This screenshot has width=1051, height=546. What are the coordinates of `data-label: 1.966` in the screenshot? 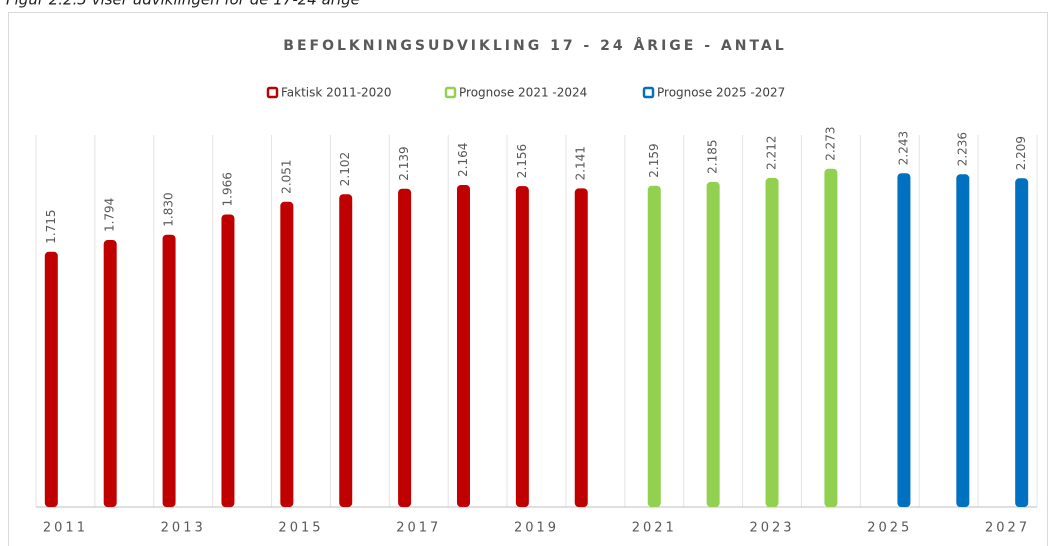 It's located at (227, 189).